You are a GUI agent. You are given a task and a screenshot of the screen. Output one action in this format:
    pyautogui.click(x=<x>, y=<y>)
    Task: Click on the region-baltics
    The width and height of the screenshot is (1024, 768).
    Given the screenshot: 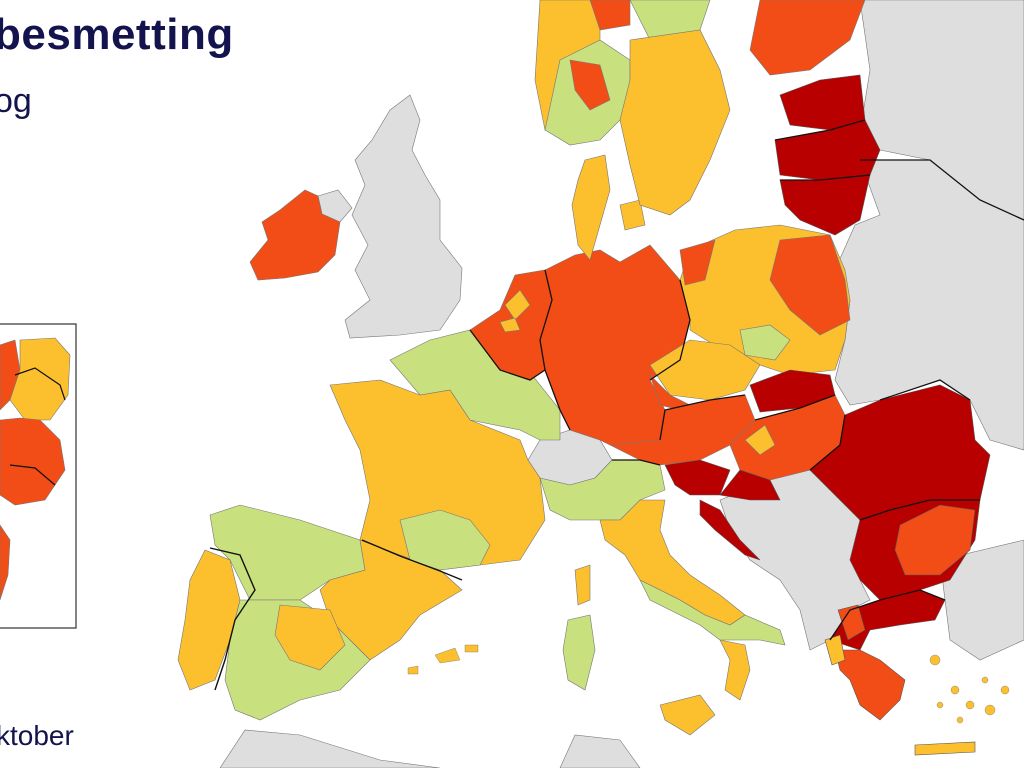 What is the action you would take?
    pyautogui.click(x=827, y=155)
    